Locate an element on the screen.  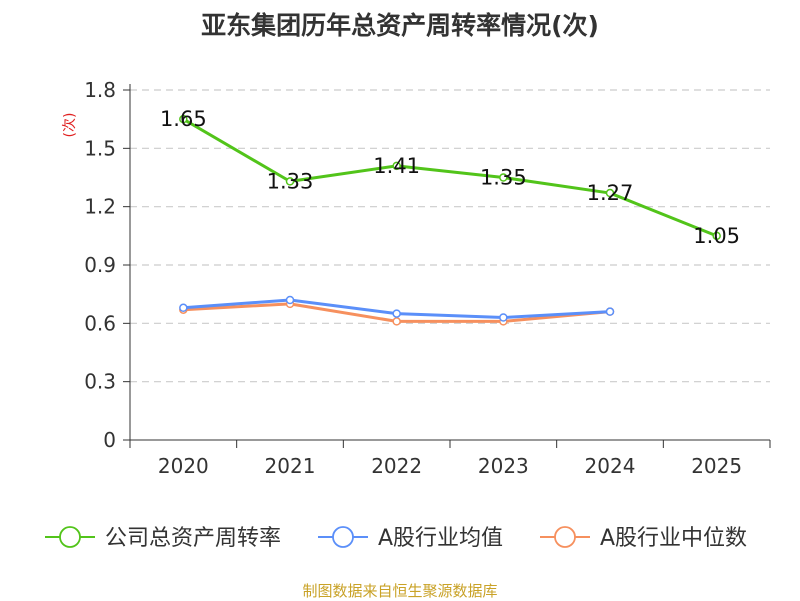
series-line is located at coordinates (450, 177).